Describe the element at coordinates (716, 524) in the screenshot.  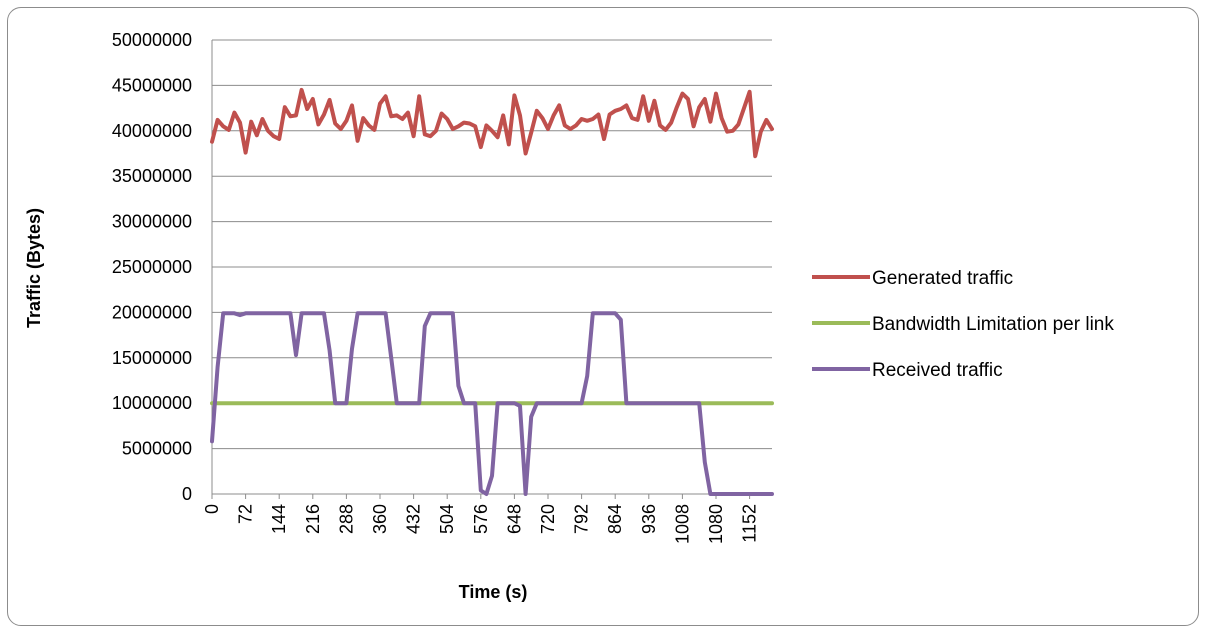
I see `x-tick-label: 1080` at that location.